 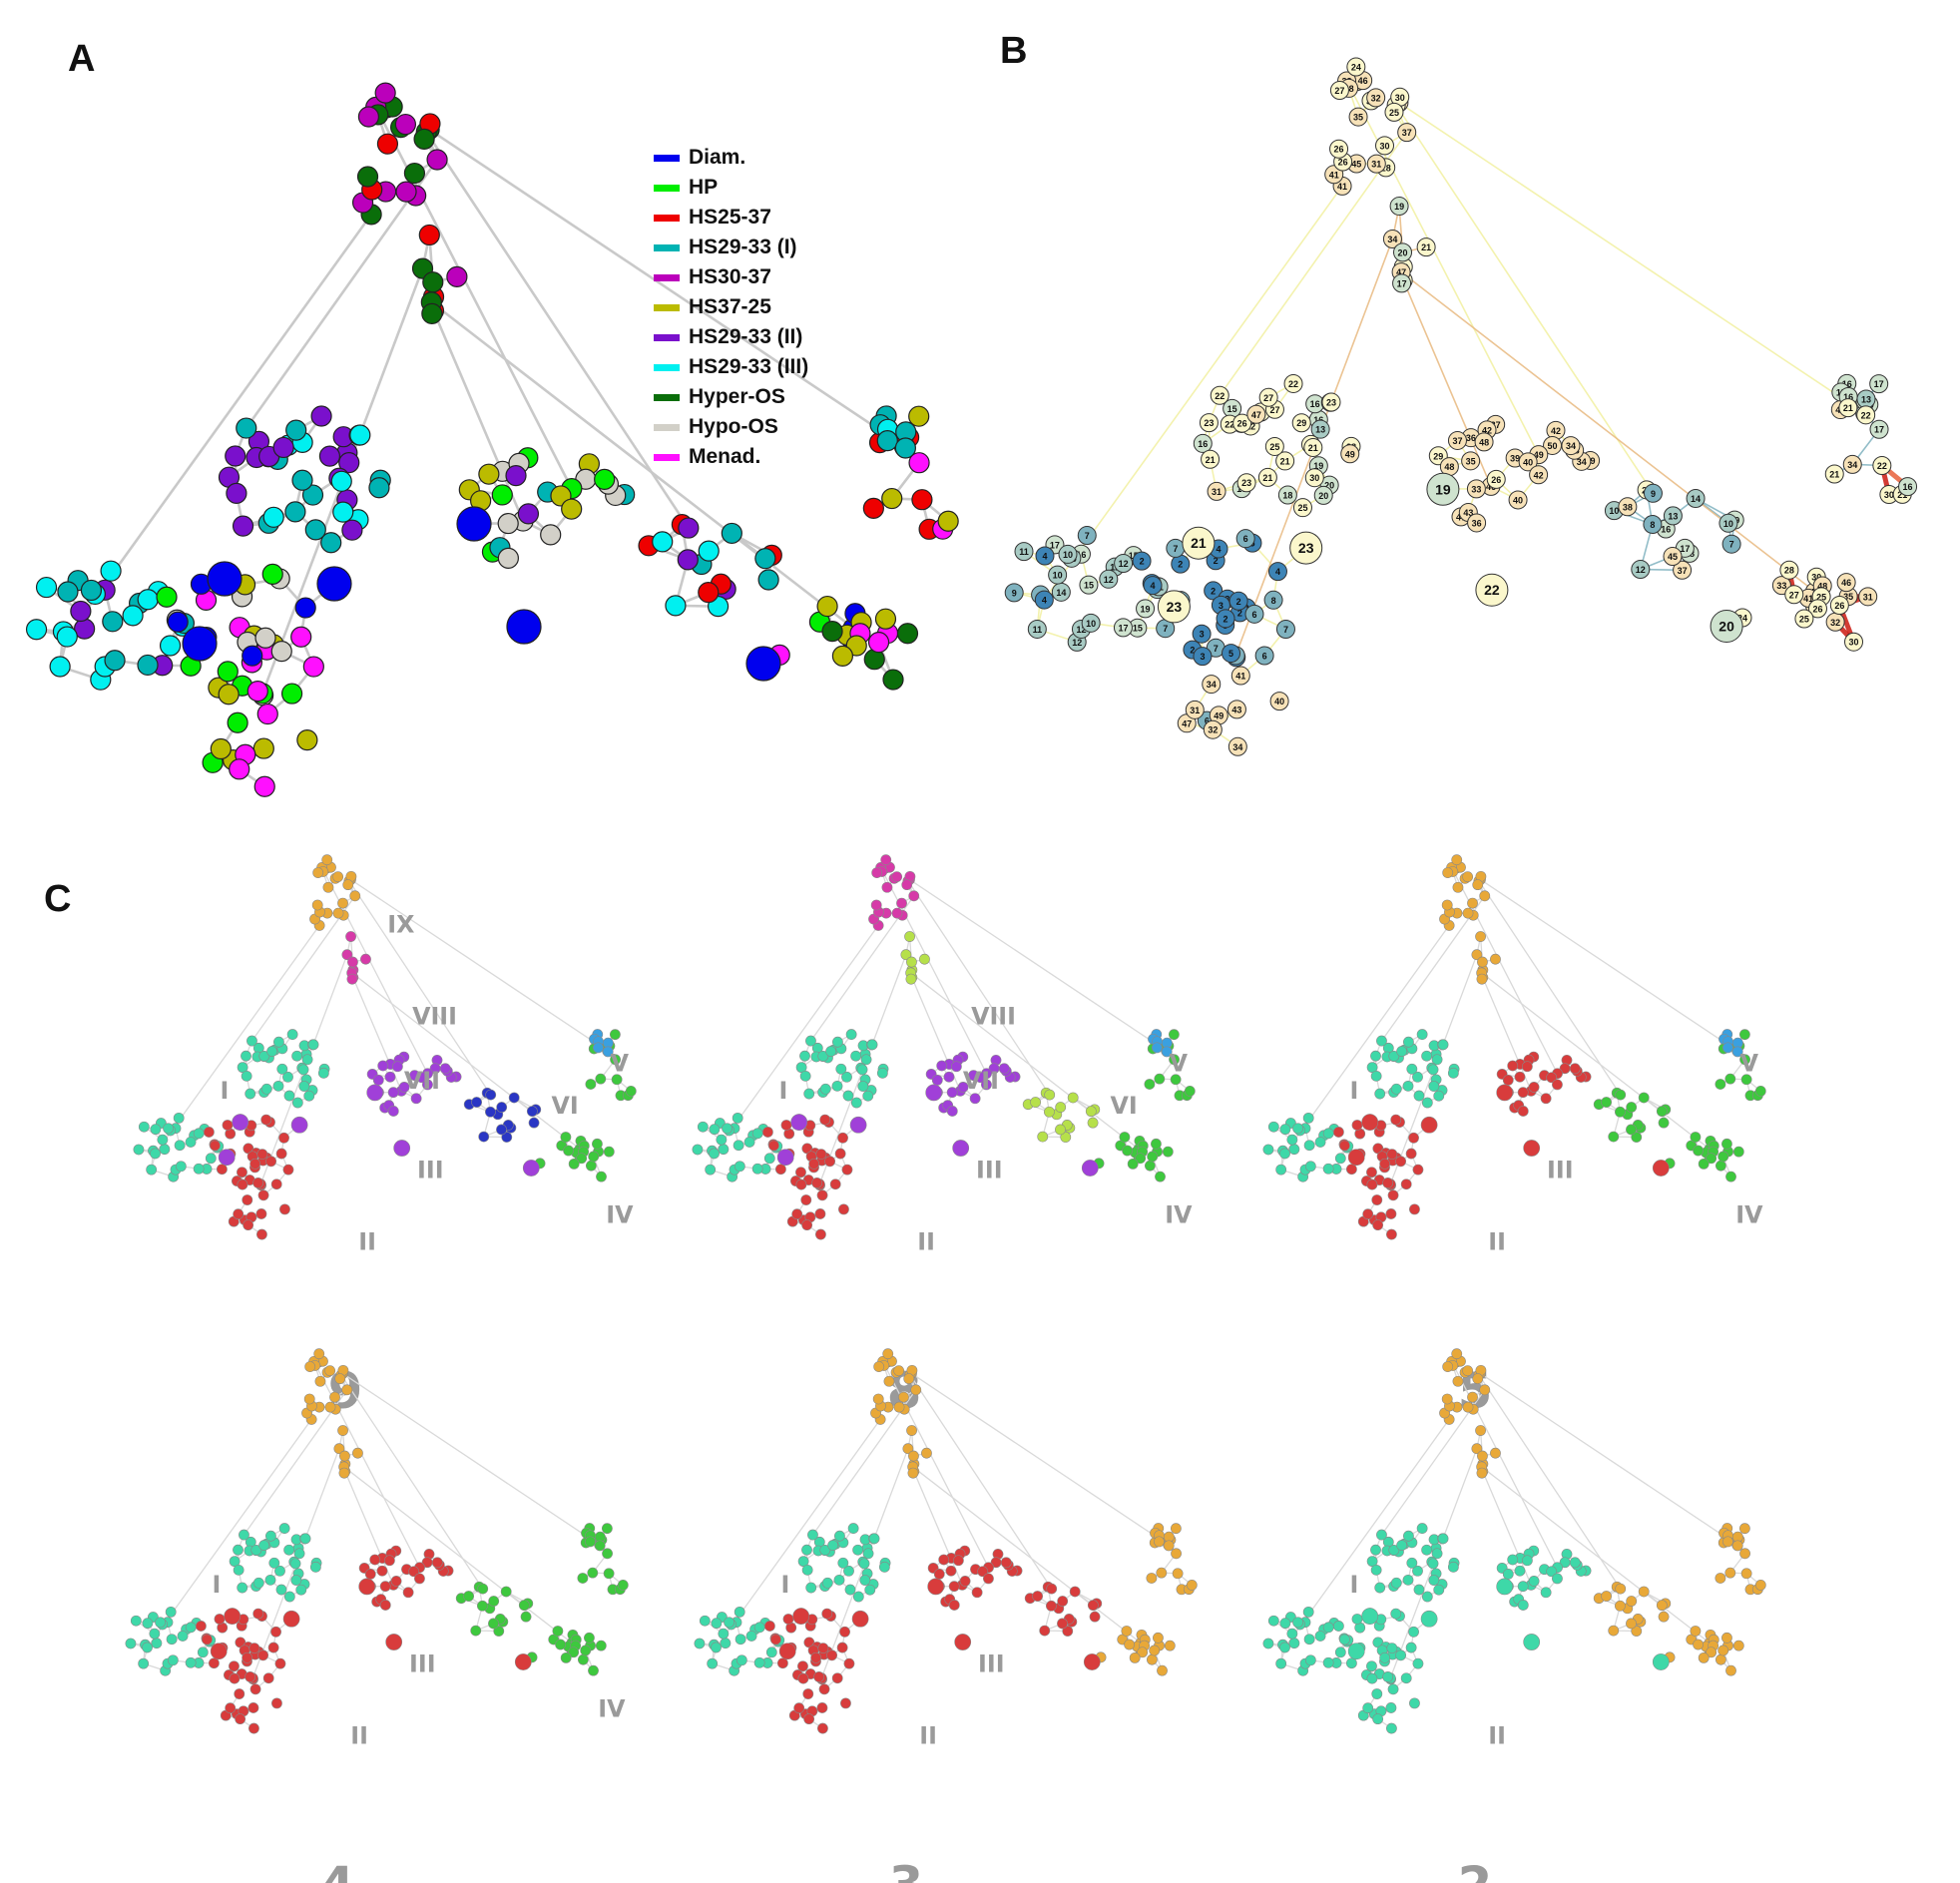 I want to click on node-label: 15, so click(x=1138, y=629).